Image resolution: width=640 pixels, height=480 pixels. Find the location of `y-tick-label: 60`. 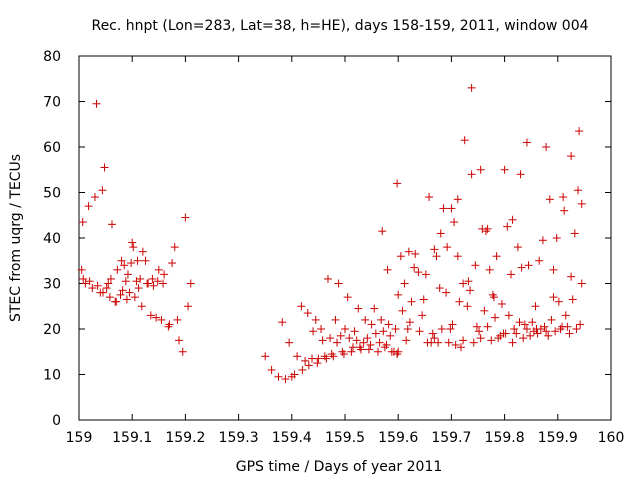

y-tick-label: 60 is located at coordinates (52, 148).